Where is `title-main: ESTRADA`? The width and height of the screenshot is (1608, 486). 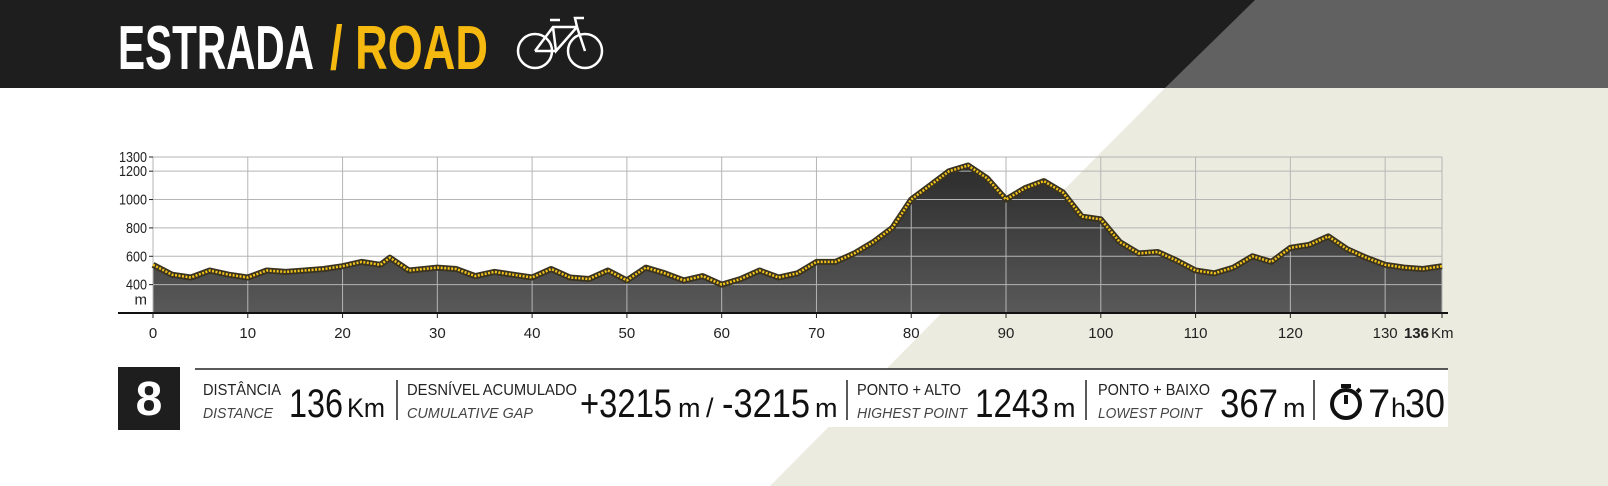
title-main: ESTRADA is located at coordinates (216, 48).